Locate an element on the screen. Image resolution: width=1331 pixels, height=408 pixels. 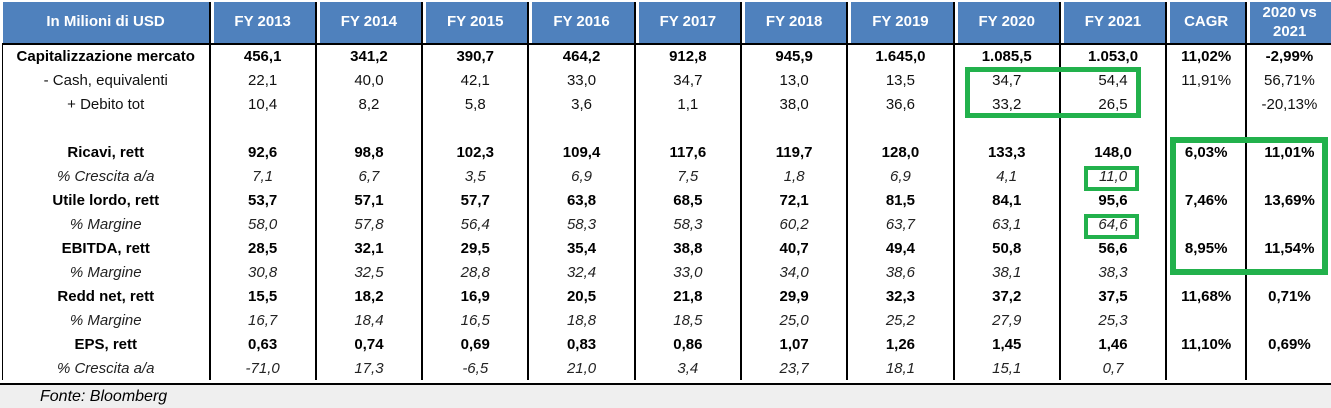
cell-fy2013: 456,1 is located at coordinates (262, 56).